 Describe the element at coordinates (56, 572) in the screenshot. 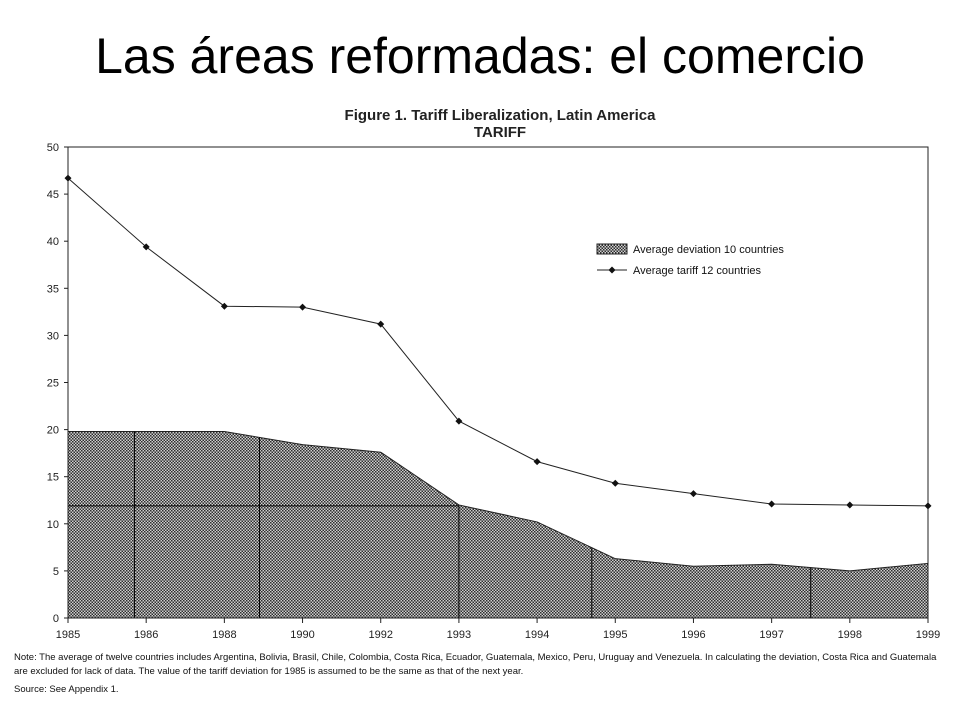

I see `y-tick-label: 5` at that location.